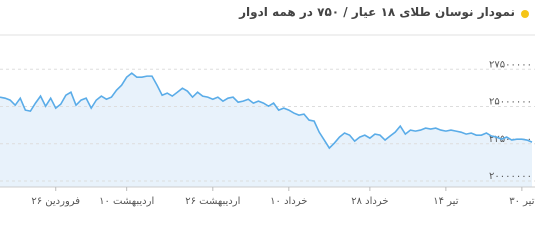  Describe the element at coordinates (212, 201) in the screenshot. I see `x-tick-label: ۲۶ اردیبهشت` at that location.